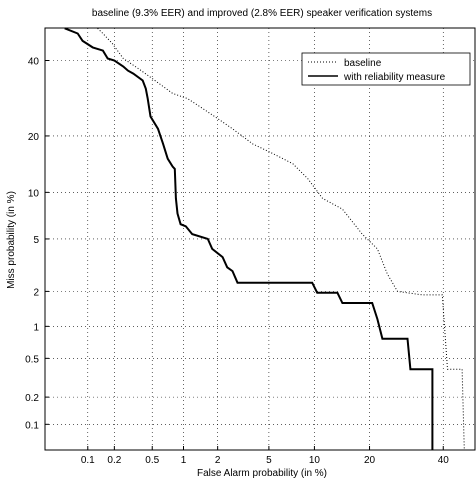 The image size is (476, 484). I want to click on x-axis-label: False Alarm probability (in %), so click(262, 473).